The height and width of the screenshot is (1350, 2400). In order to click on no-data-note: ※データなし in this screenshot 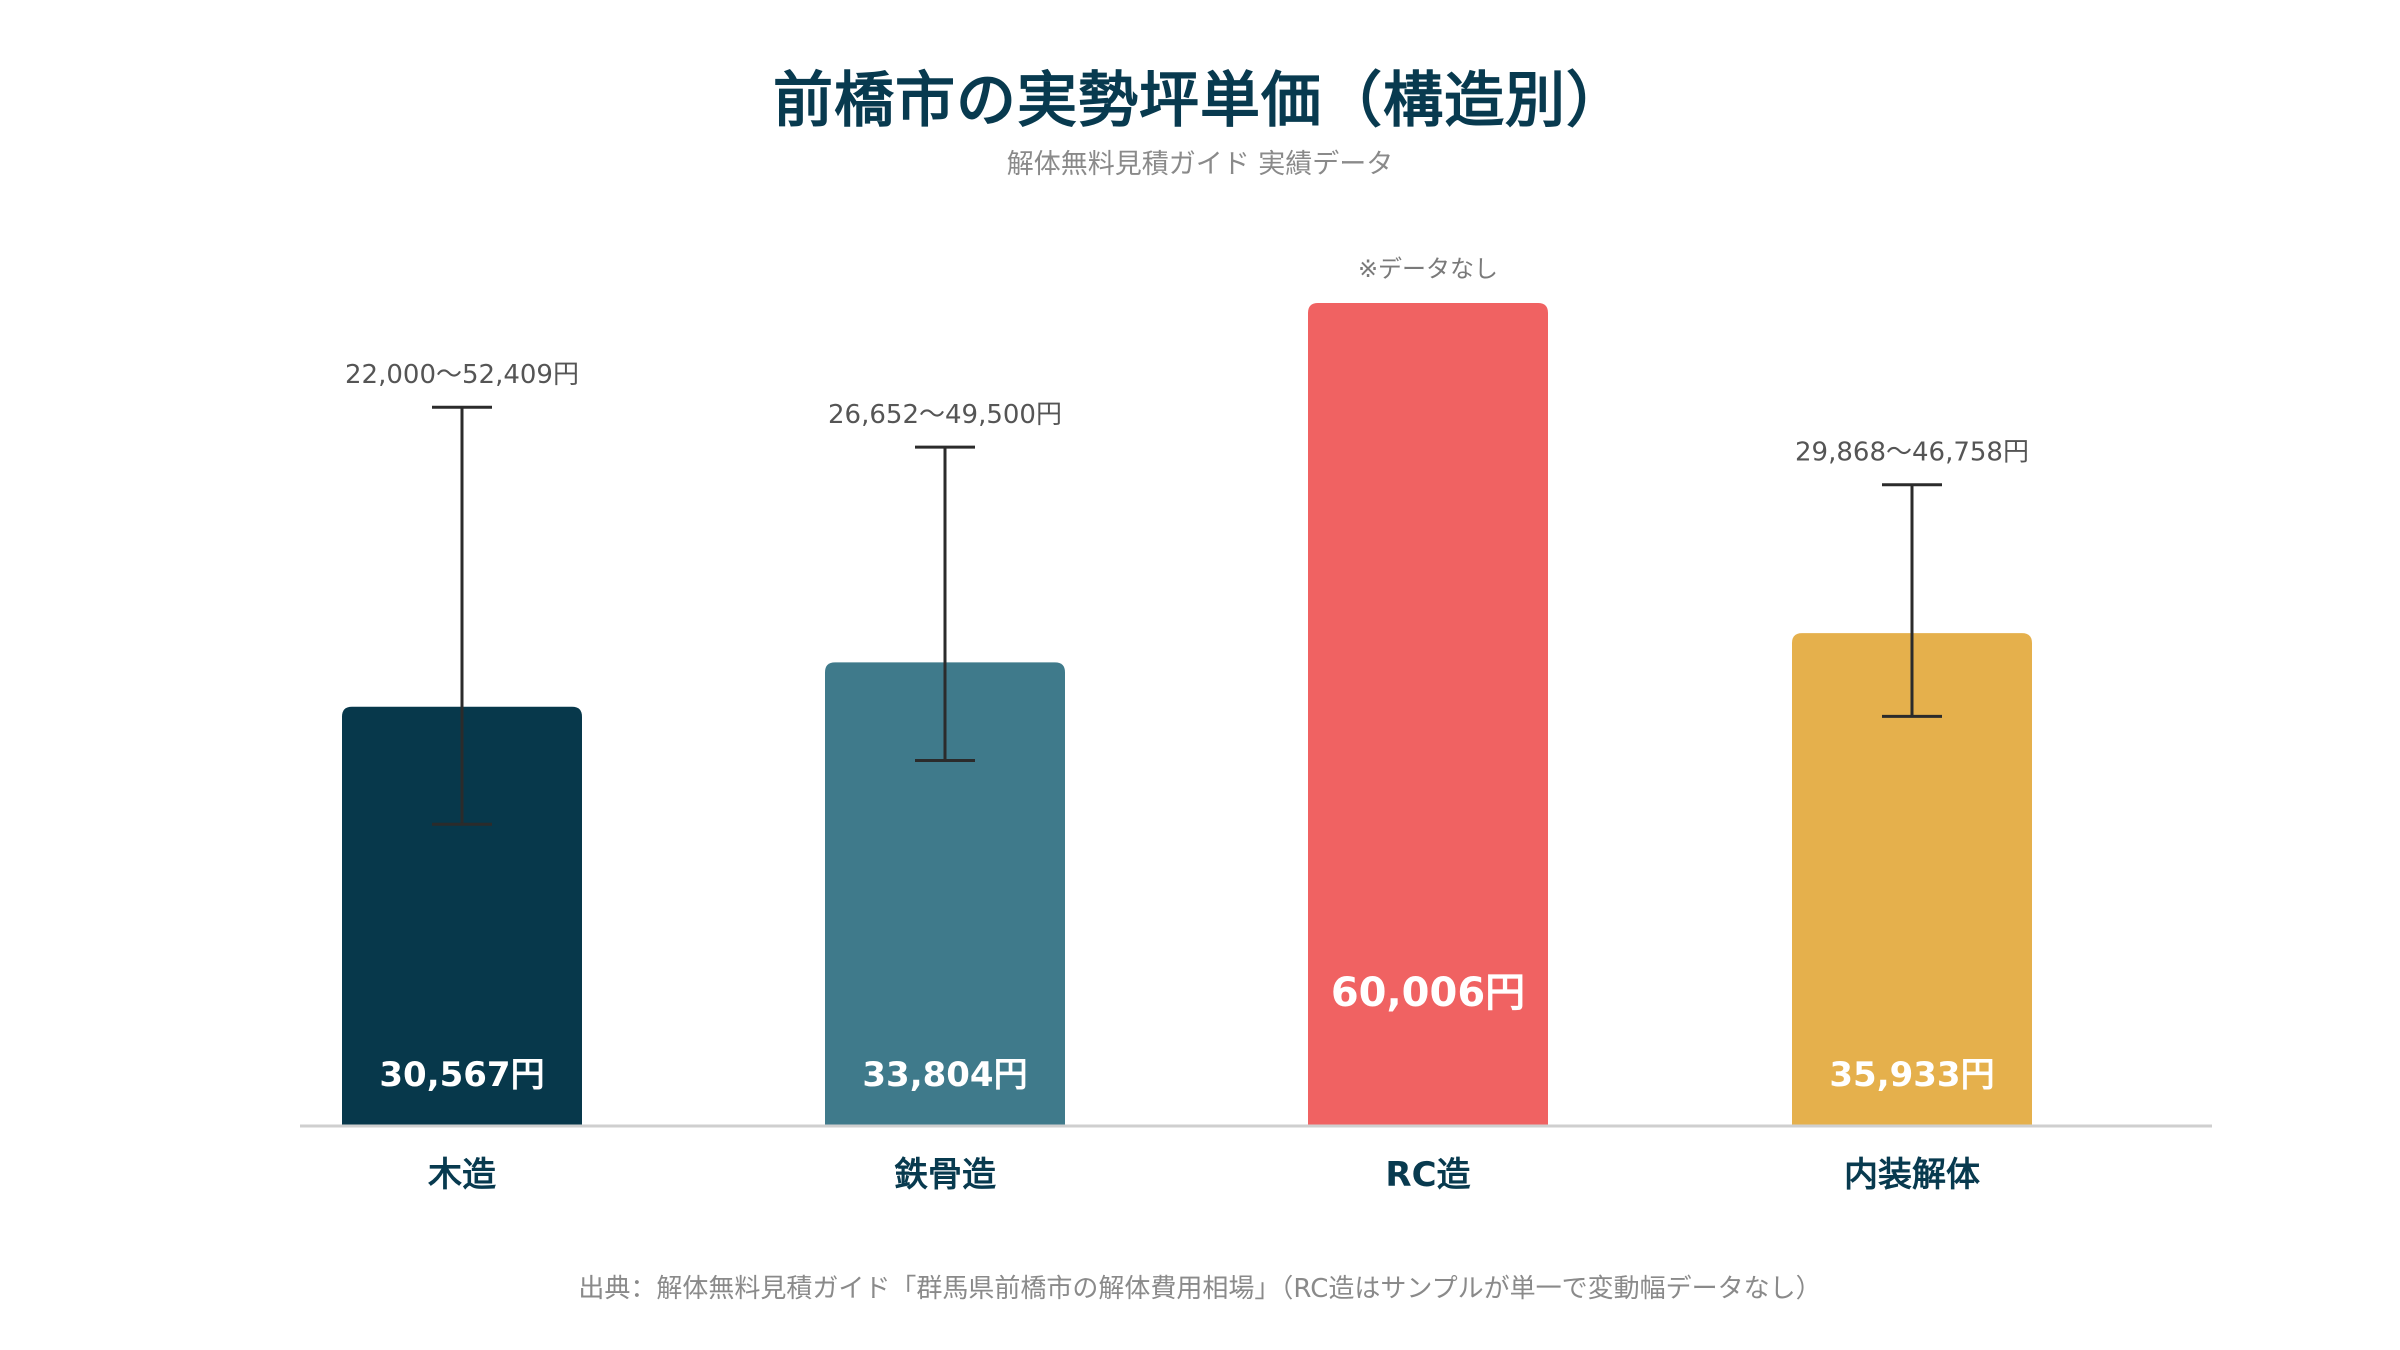, I will do `click(1428, 269)`.